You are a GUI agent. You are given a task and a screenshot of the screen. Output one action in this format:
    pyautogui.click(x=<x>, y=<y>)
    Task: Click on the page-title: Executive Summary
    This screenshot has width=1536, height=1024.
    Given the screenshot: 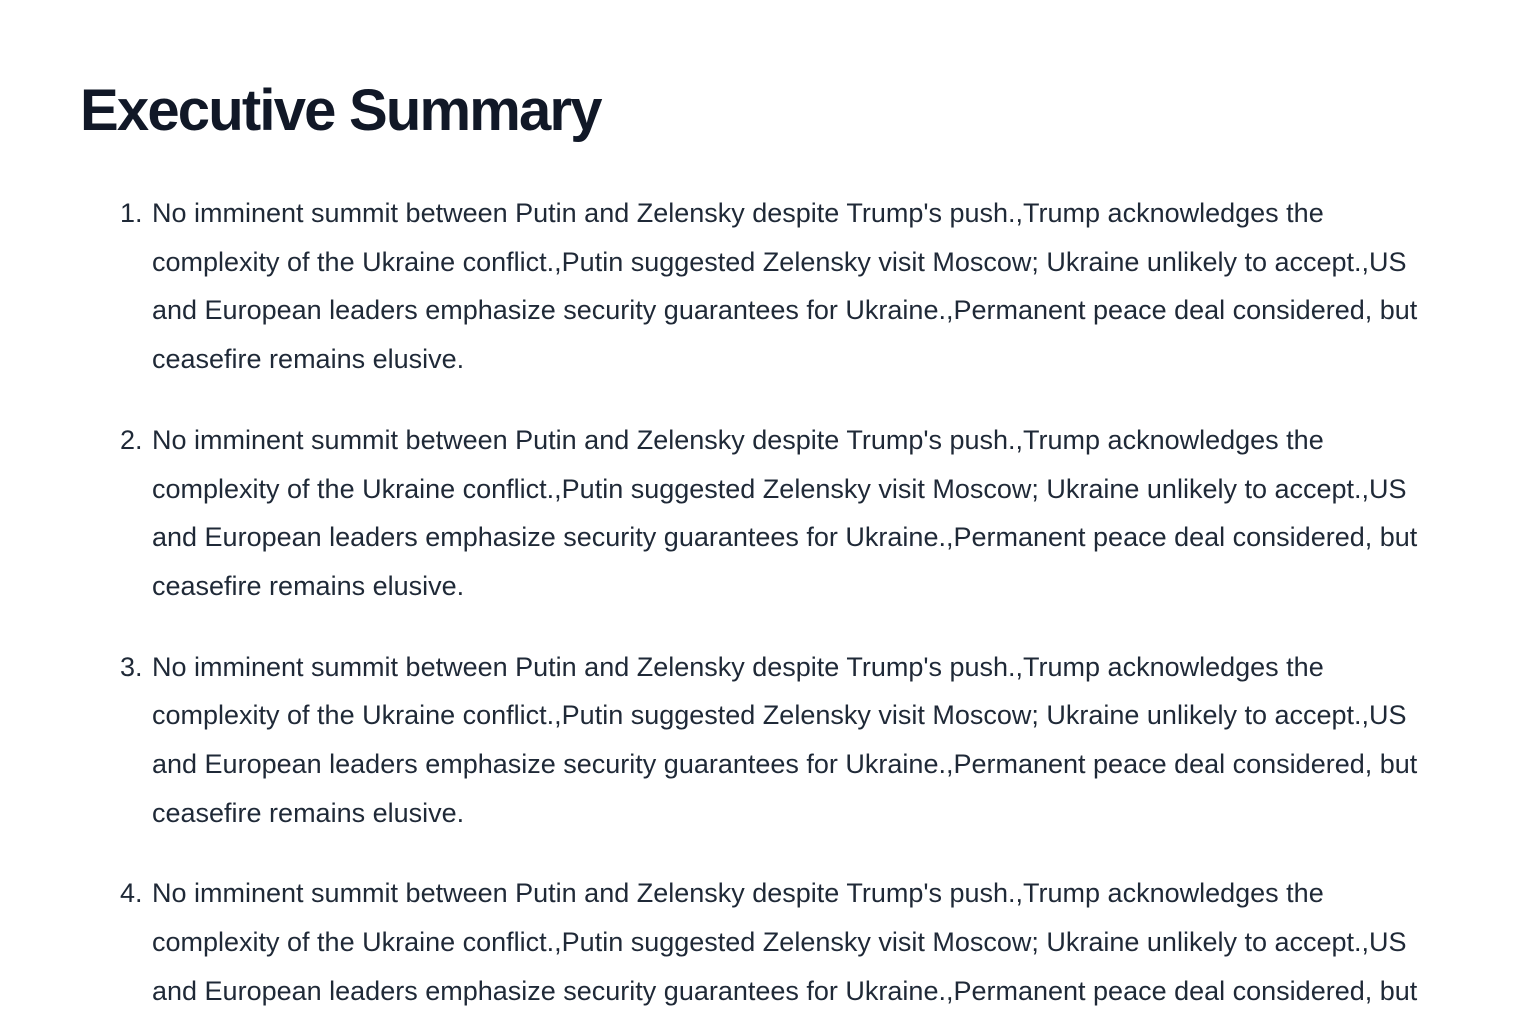 What is the action you would take?
    pyautogui.click(x=341, y=110)
    